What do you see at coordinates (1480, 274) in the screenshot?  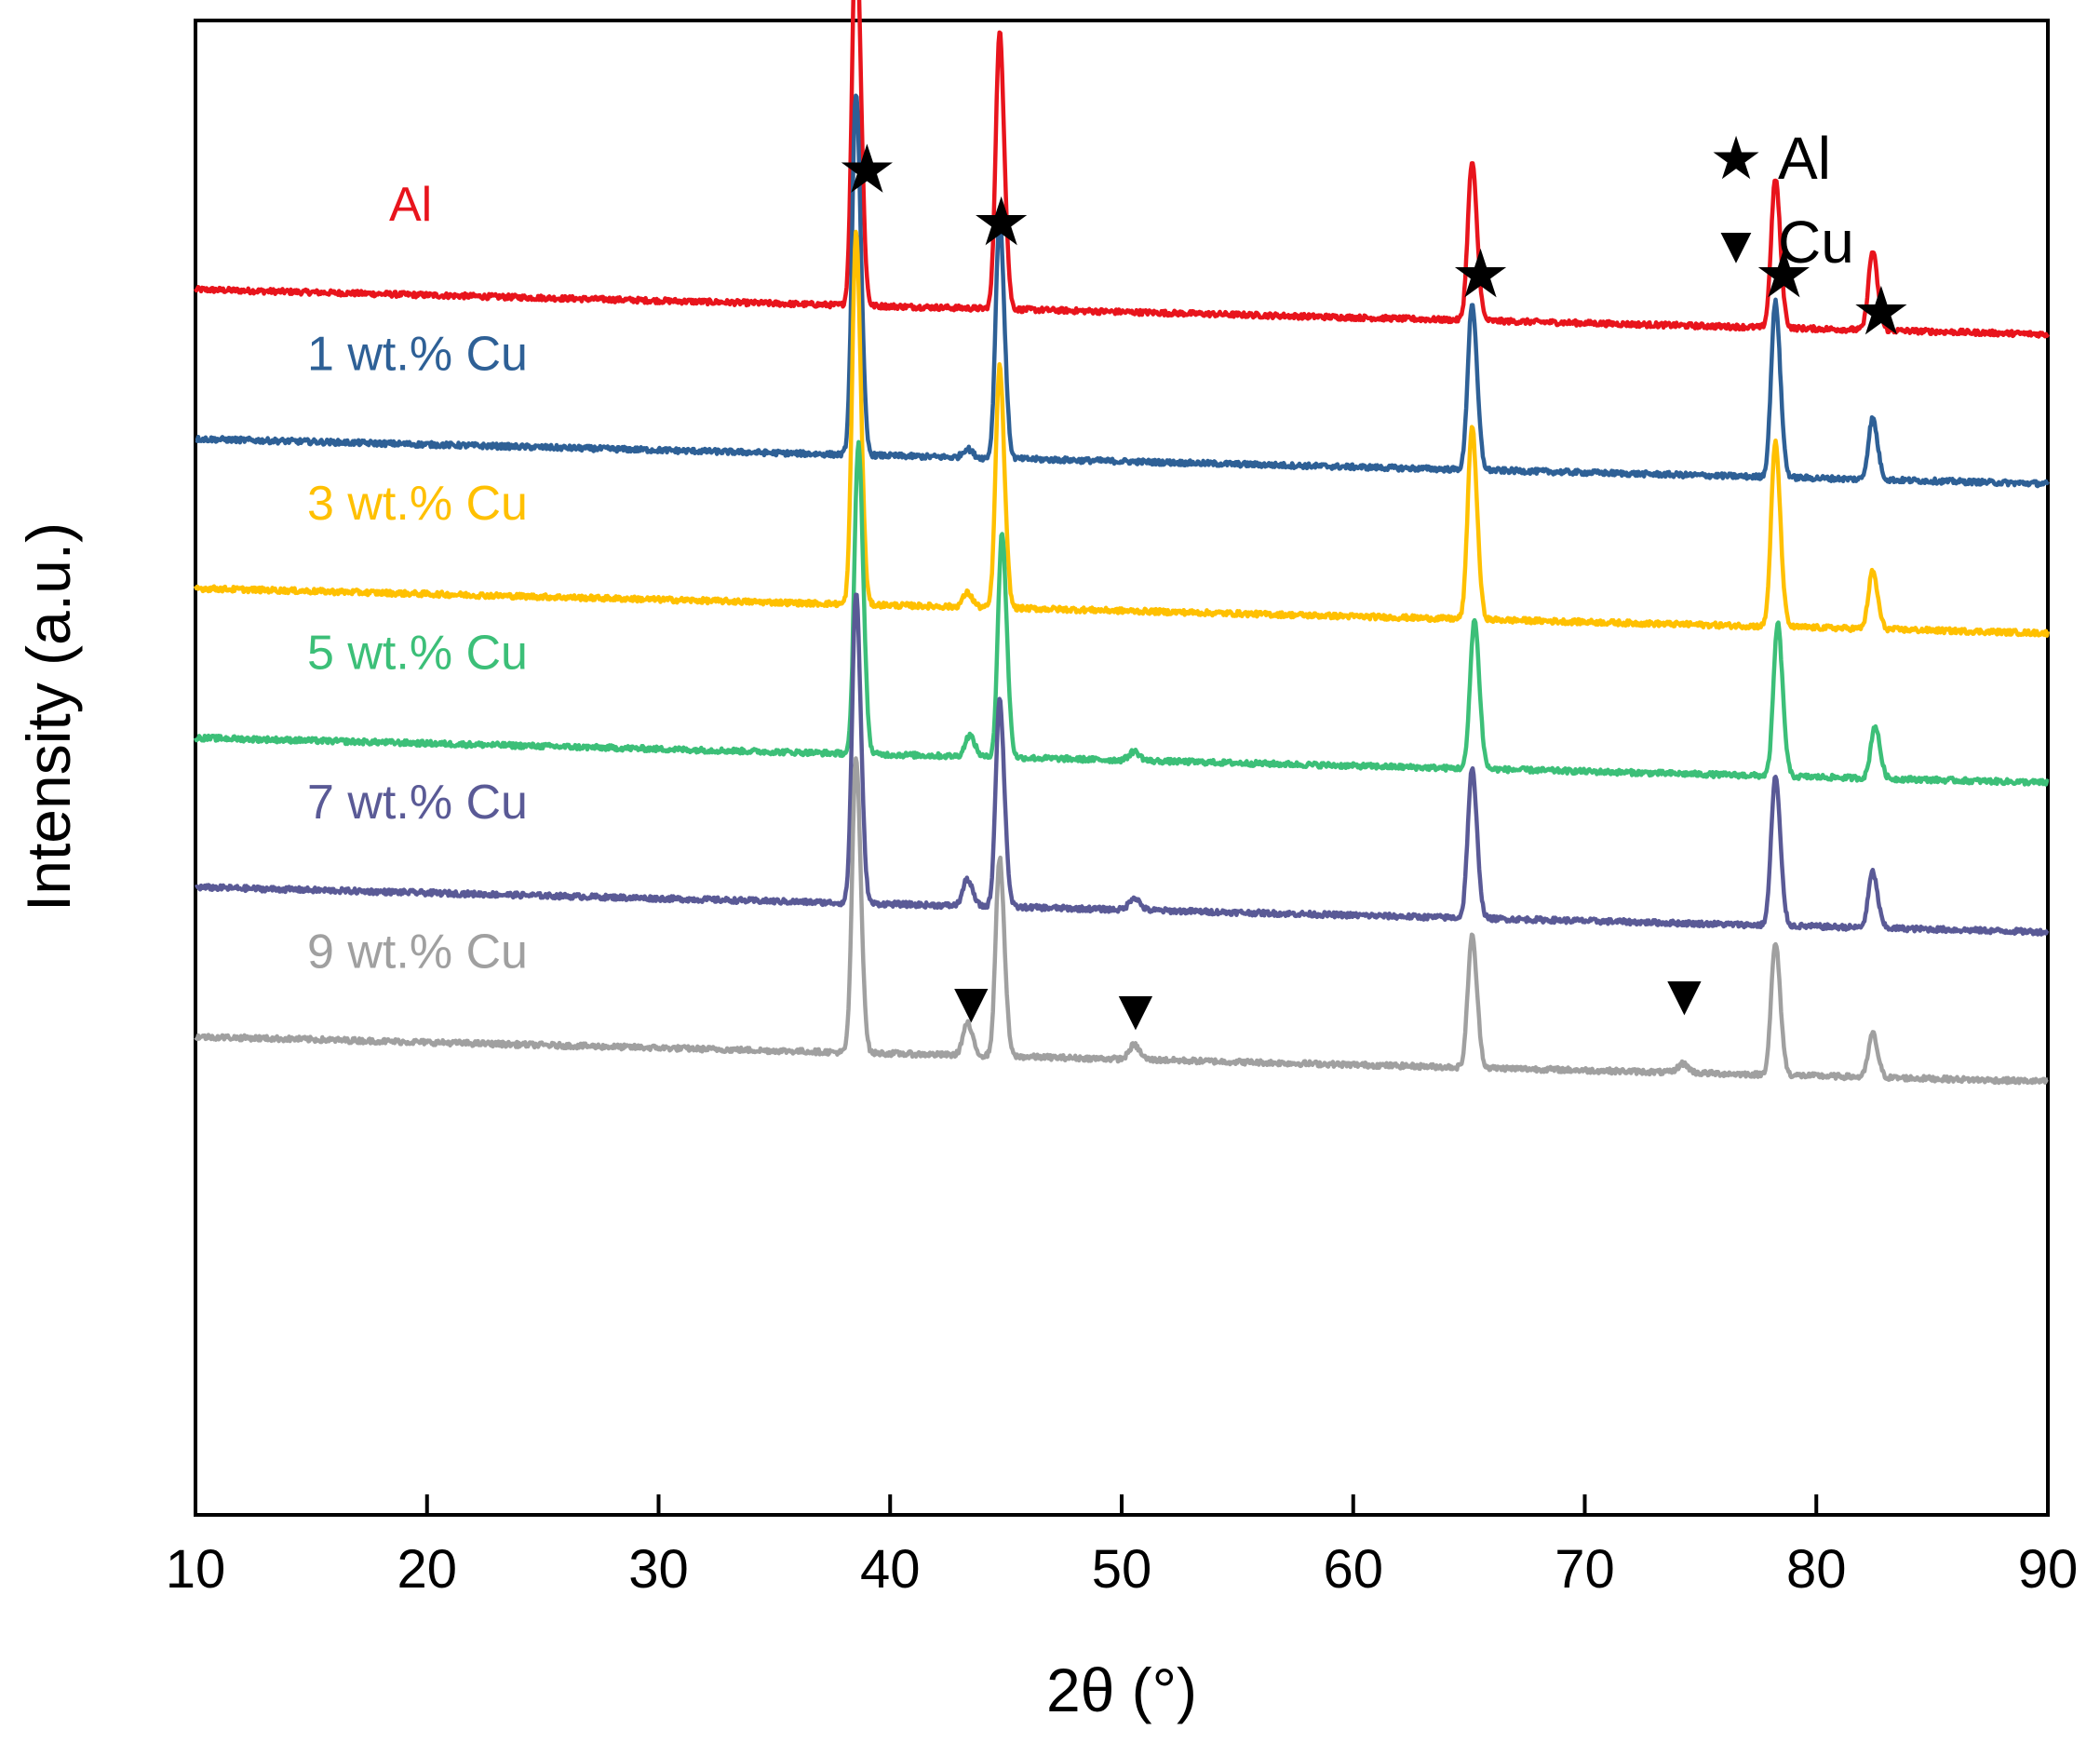 I see `al-peak-marker-2: ★` at bounding box center [1480, 274].